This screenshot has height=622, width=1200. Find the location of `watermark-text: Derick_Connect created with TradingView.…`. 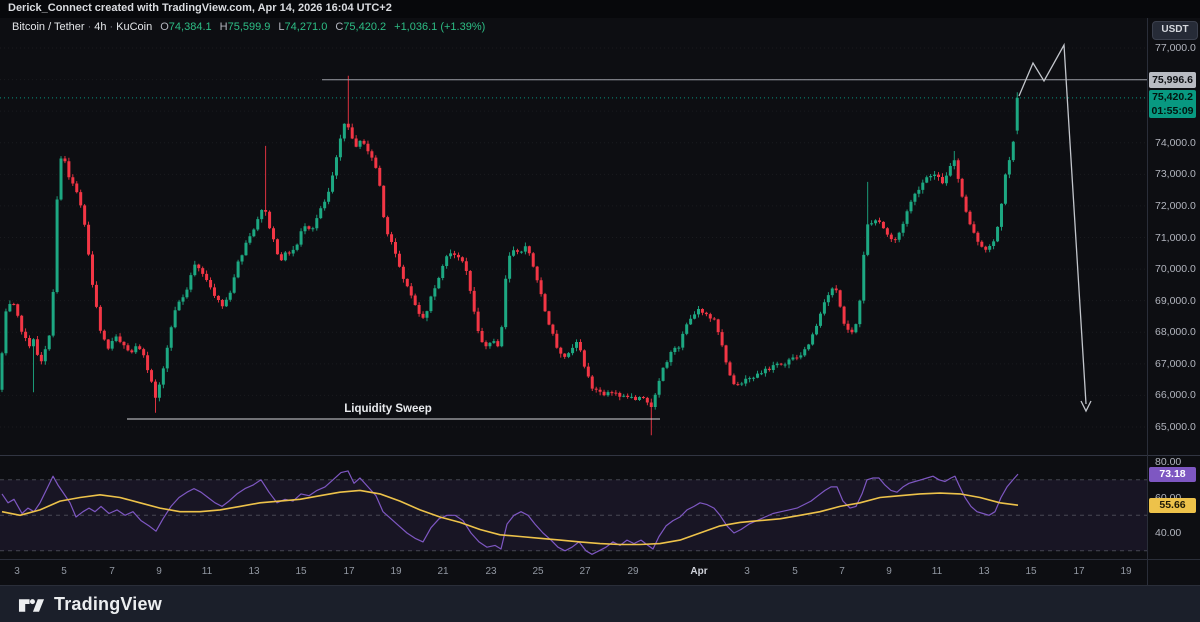

watermark-text: Derick_Connect created with TradingView.… is located at coordinates (200, 8).